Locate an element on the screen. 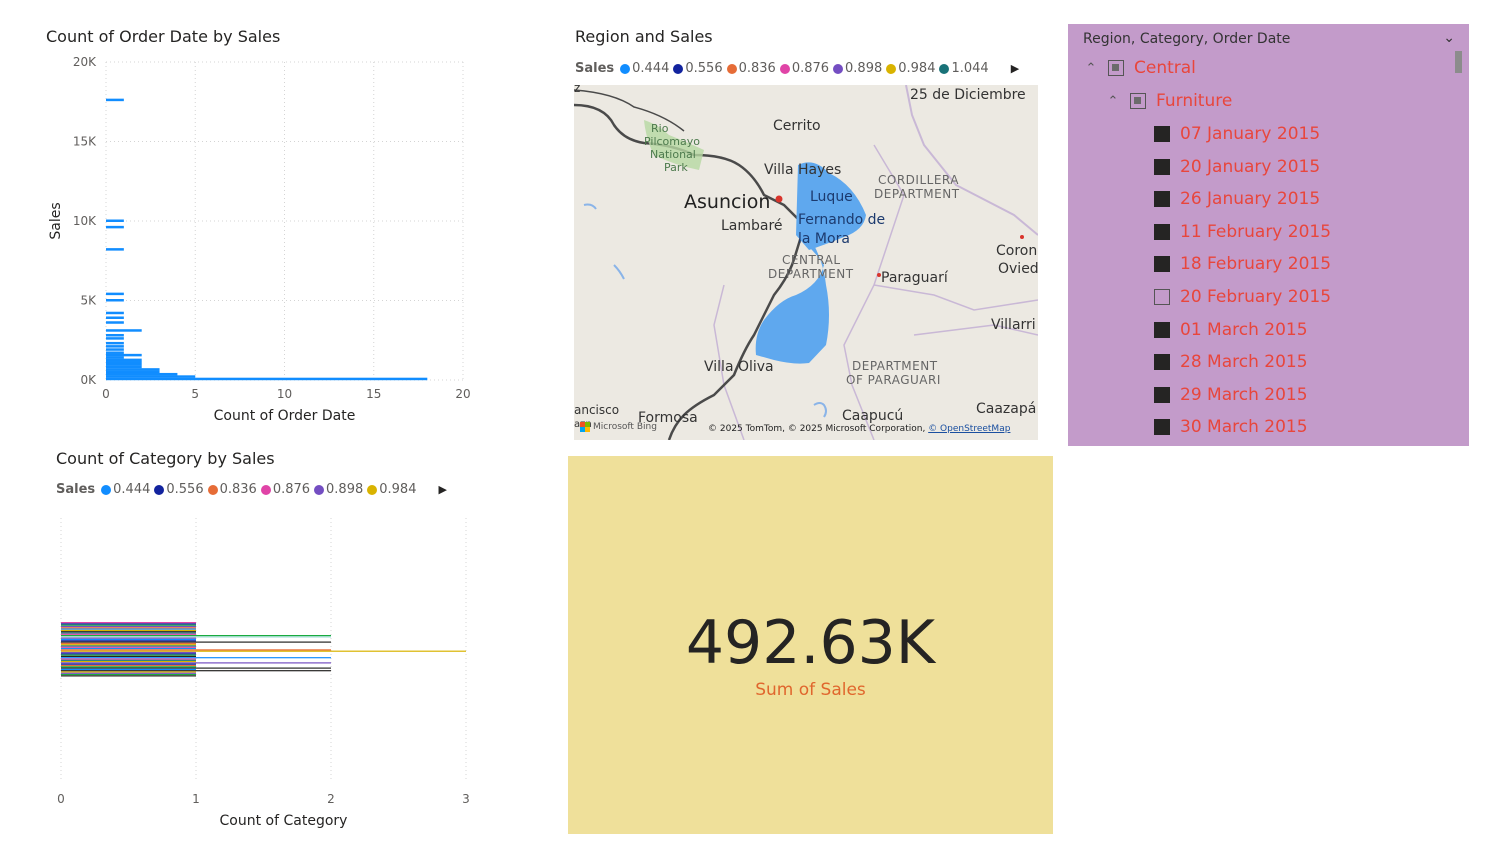 This screenshot has width=1492, height=858. legend-item: 0.876 is located at coordinates (285, 489).